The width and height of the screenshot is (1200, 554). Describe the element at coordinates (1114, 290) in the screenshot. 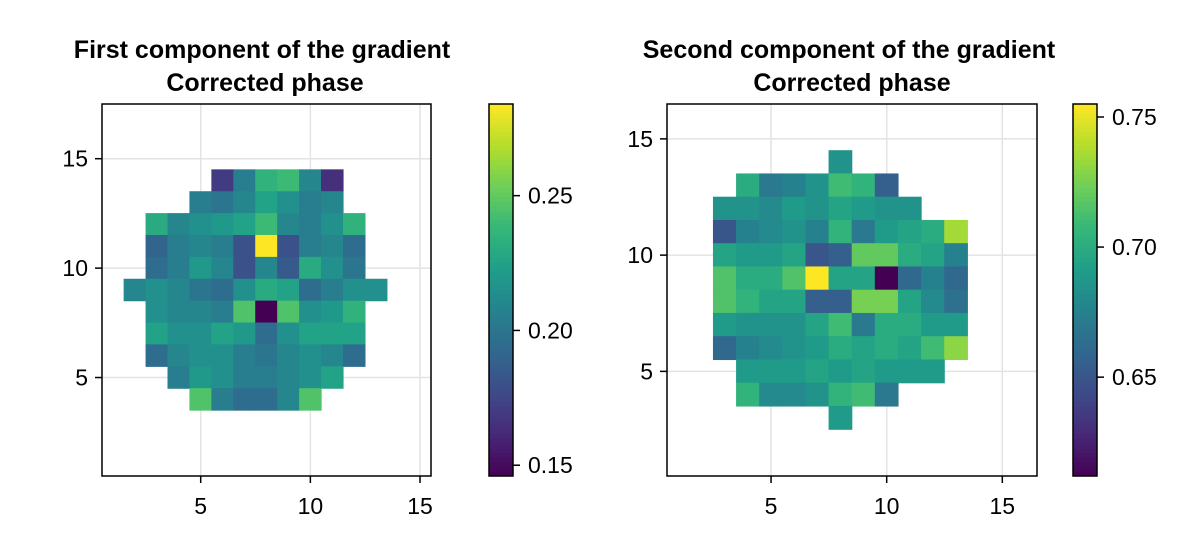

I see `colorbar: 0.65 0.70 0.75` at that location.